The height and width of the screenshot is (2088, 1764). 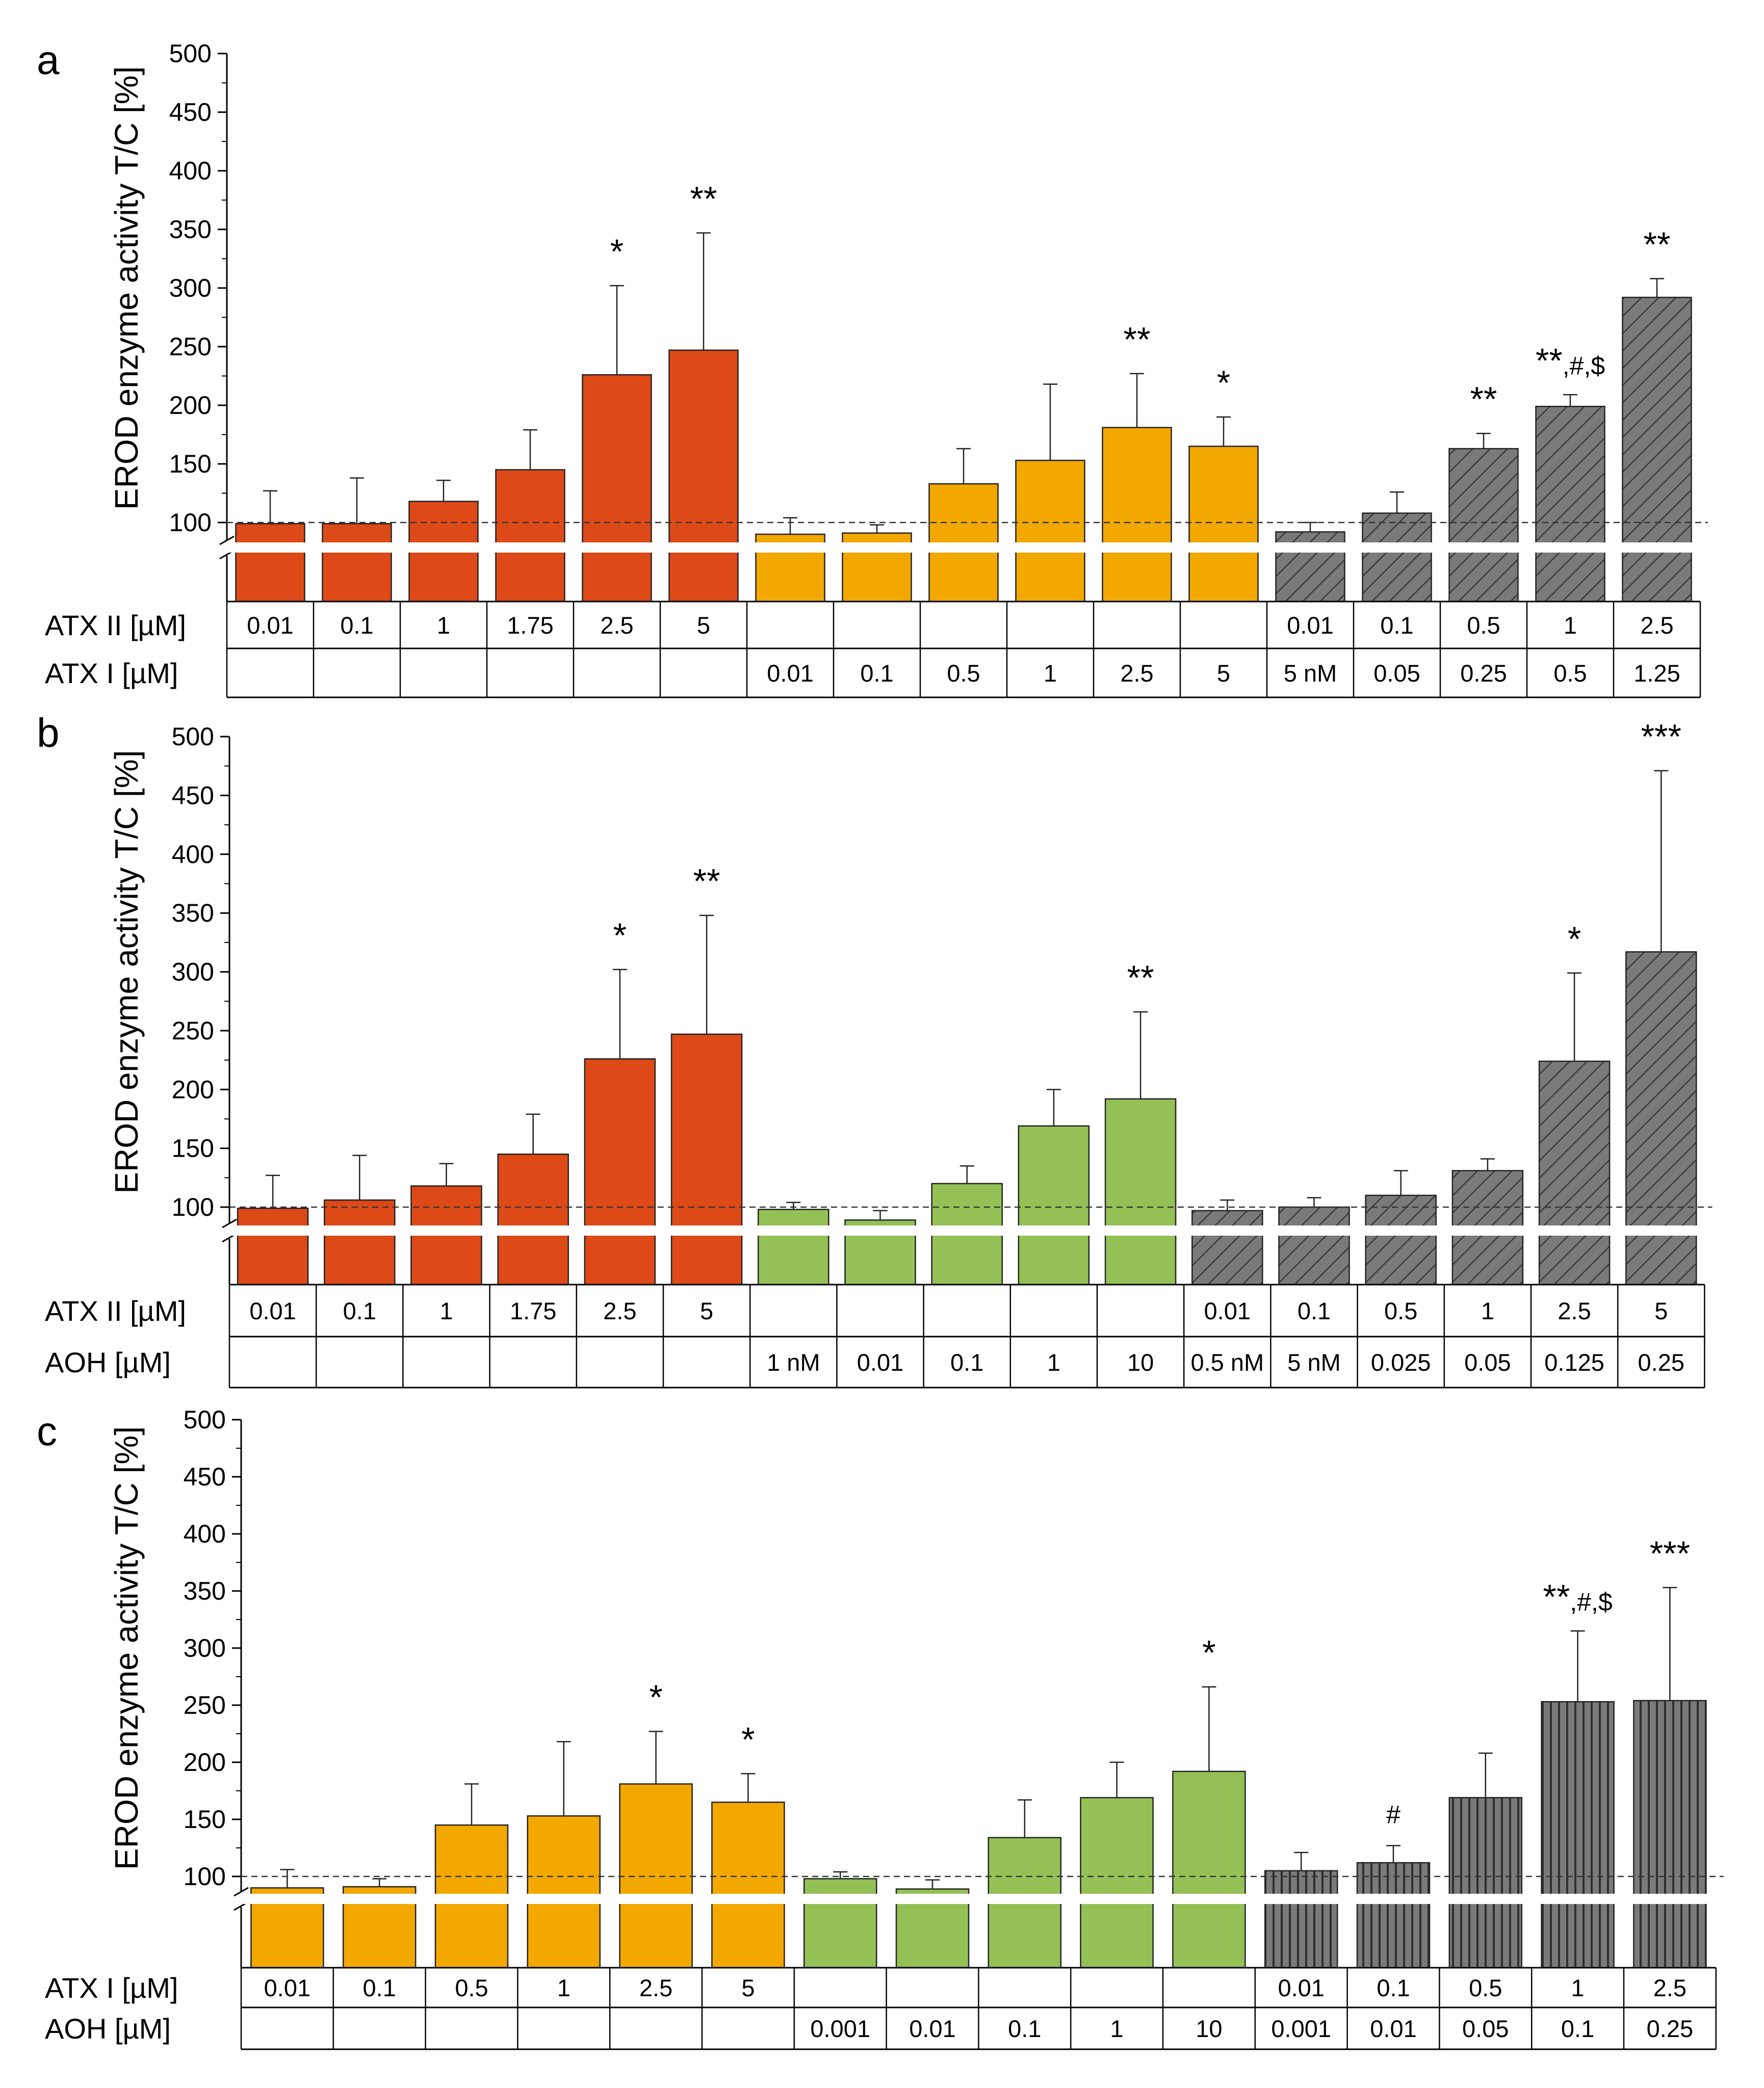 What do you see at coordinates (116, 1311) in the screenshot?
I see `table-row-label: ATX II [µM]` at bounding box center [116, 1311].